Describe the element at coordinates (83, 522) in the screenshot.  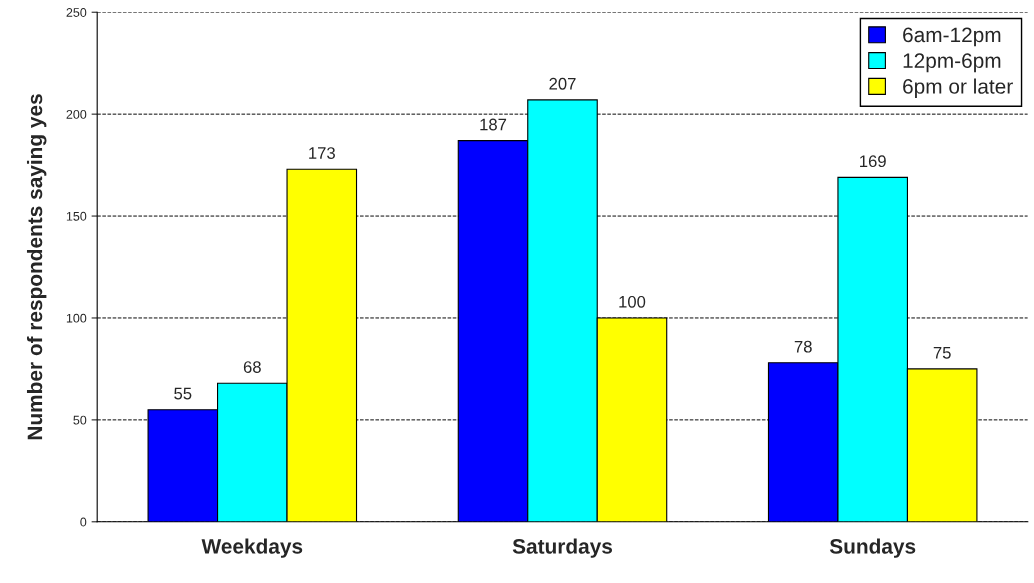
I see `y-tick-label: 0` at that location.